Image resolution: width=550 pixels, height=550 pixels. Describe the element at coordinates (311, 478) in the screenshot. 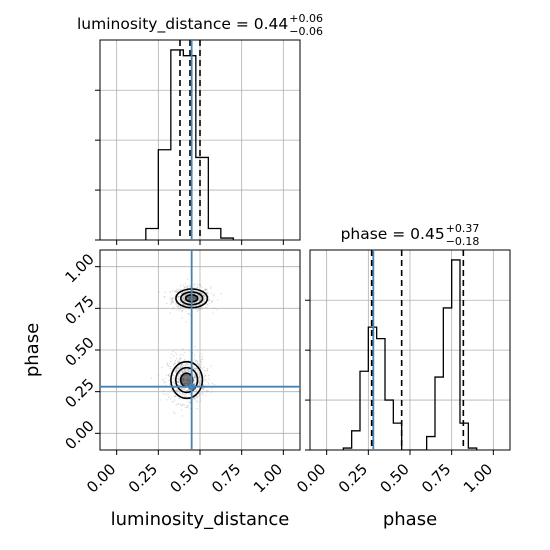

I see `phase-hist-xtick-label-0: 0.00` at that location.